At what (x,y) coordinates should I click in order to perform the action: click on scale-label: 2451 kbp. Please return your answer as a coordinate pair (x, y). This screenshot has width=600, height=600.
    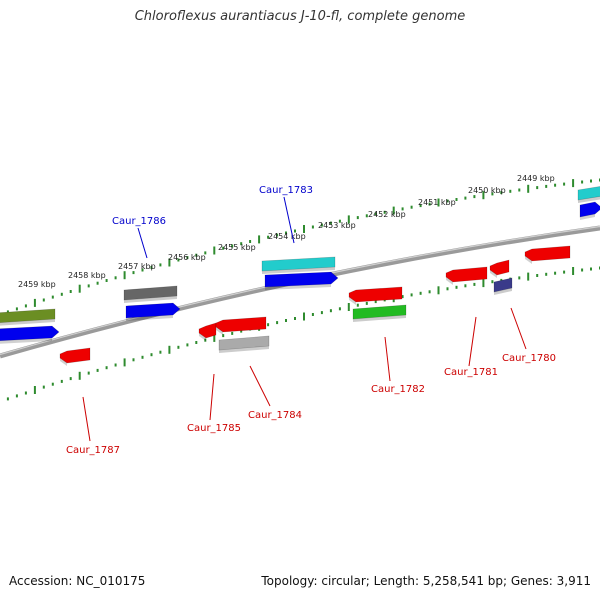
    Looking at the image, I should click on (437, 202).